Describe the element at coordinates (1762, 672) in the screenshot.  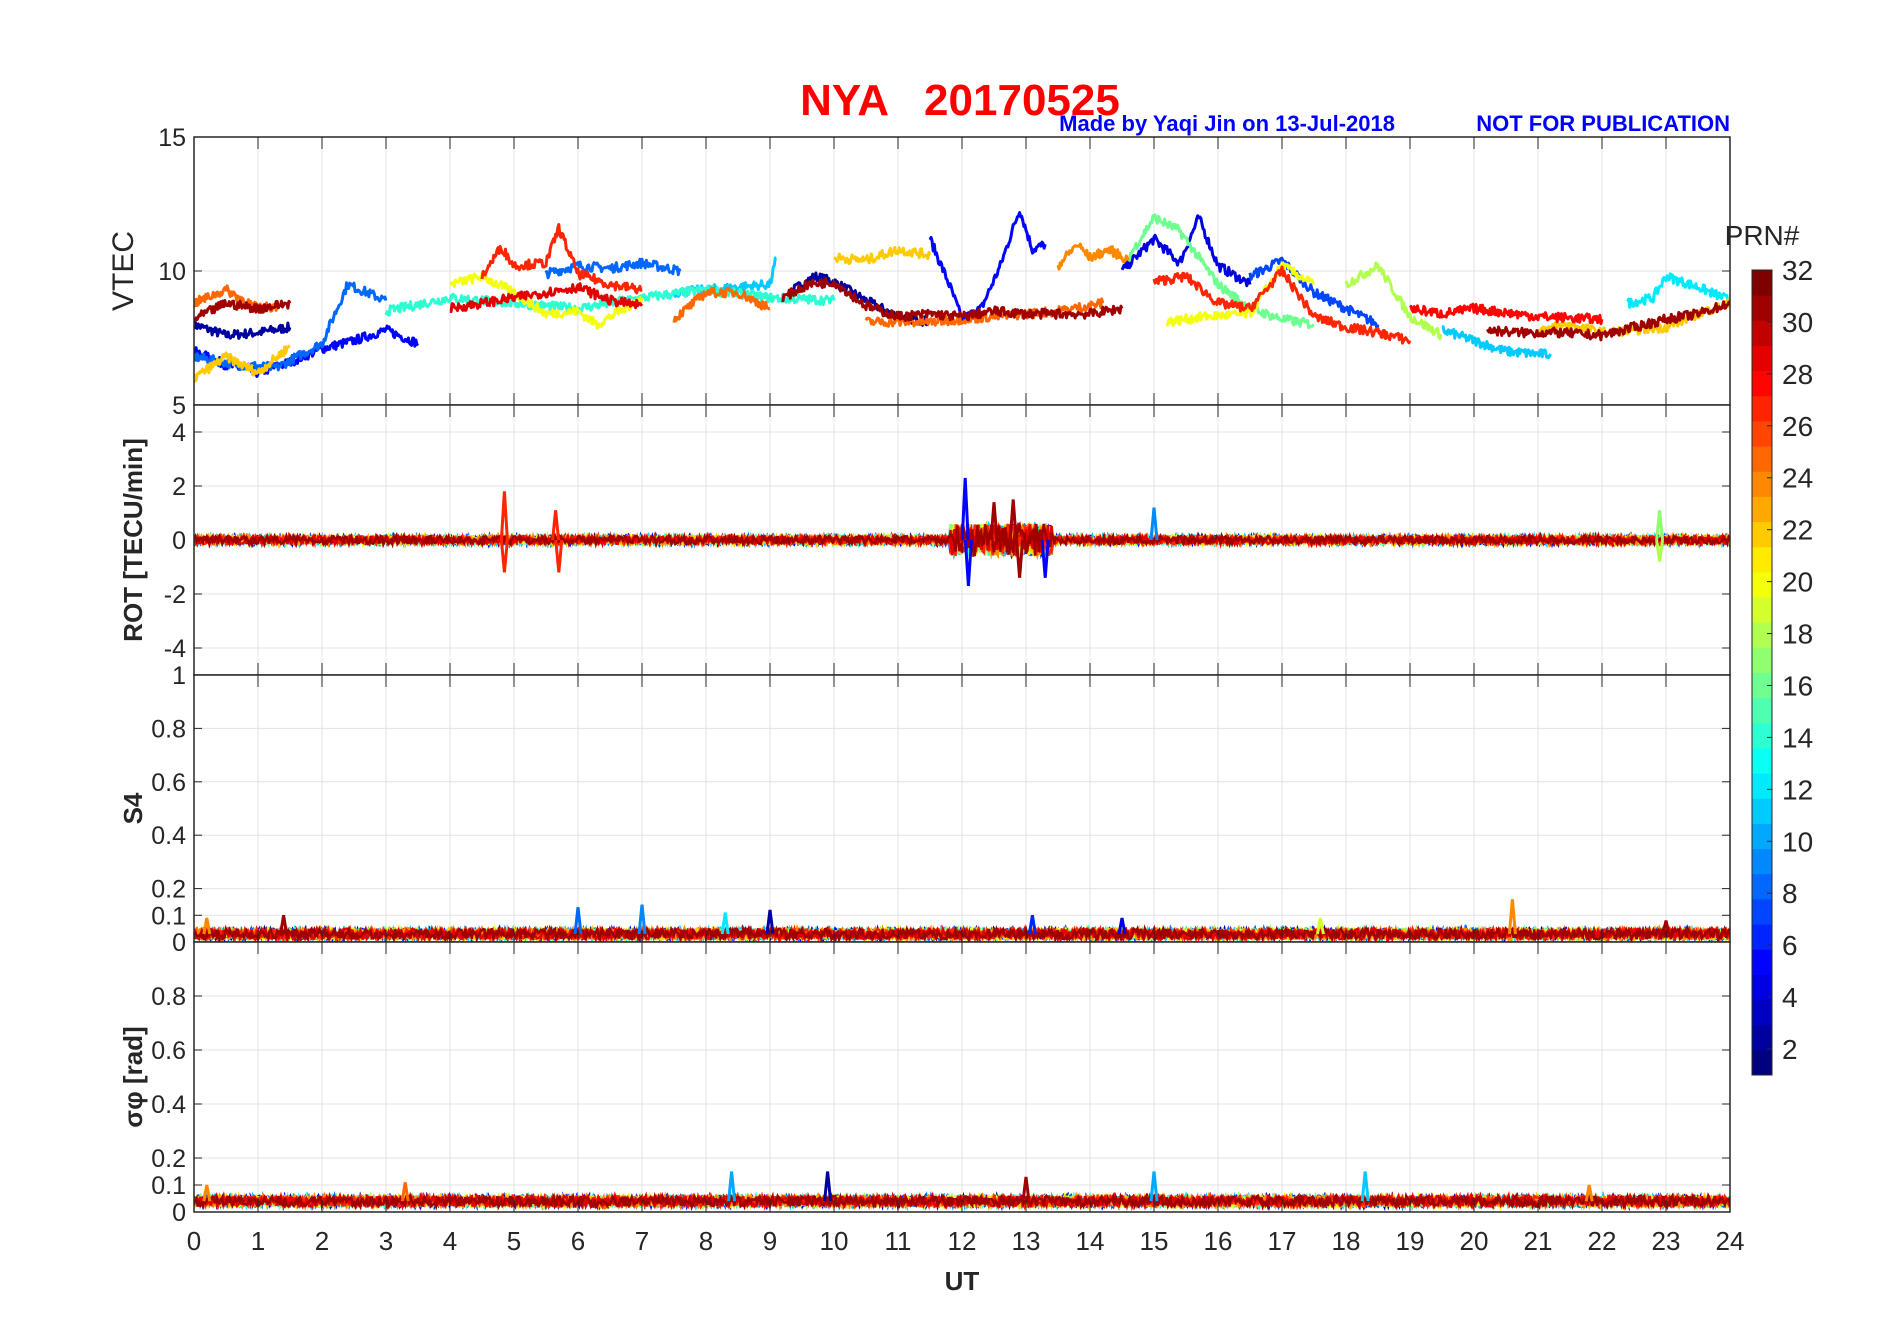
I see `colorbar-frame` at that location.